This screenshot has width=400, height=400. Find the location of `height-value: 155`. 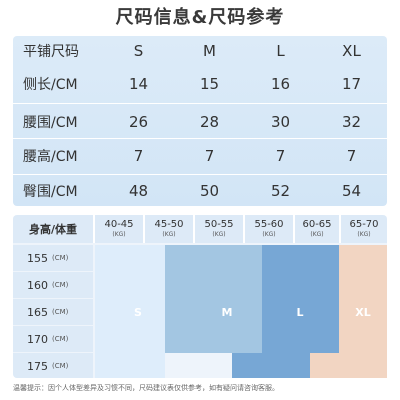

height-value: 155 is located at coordinates (37, 258).